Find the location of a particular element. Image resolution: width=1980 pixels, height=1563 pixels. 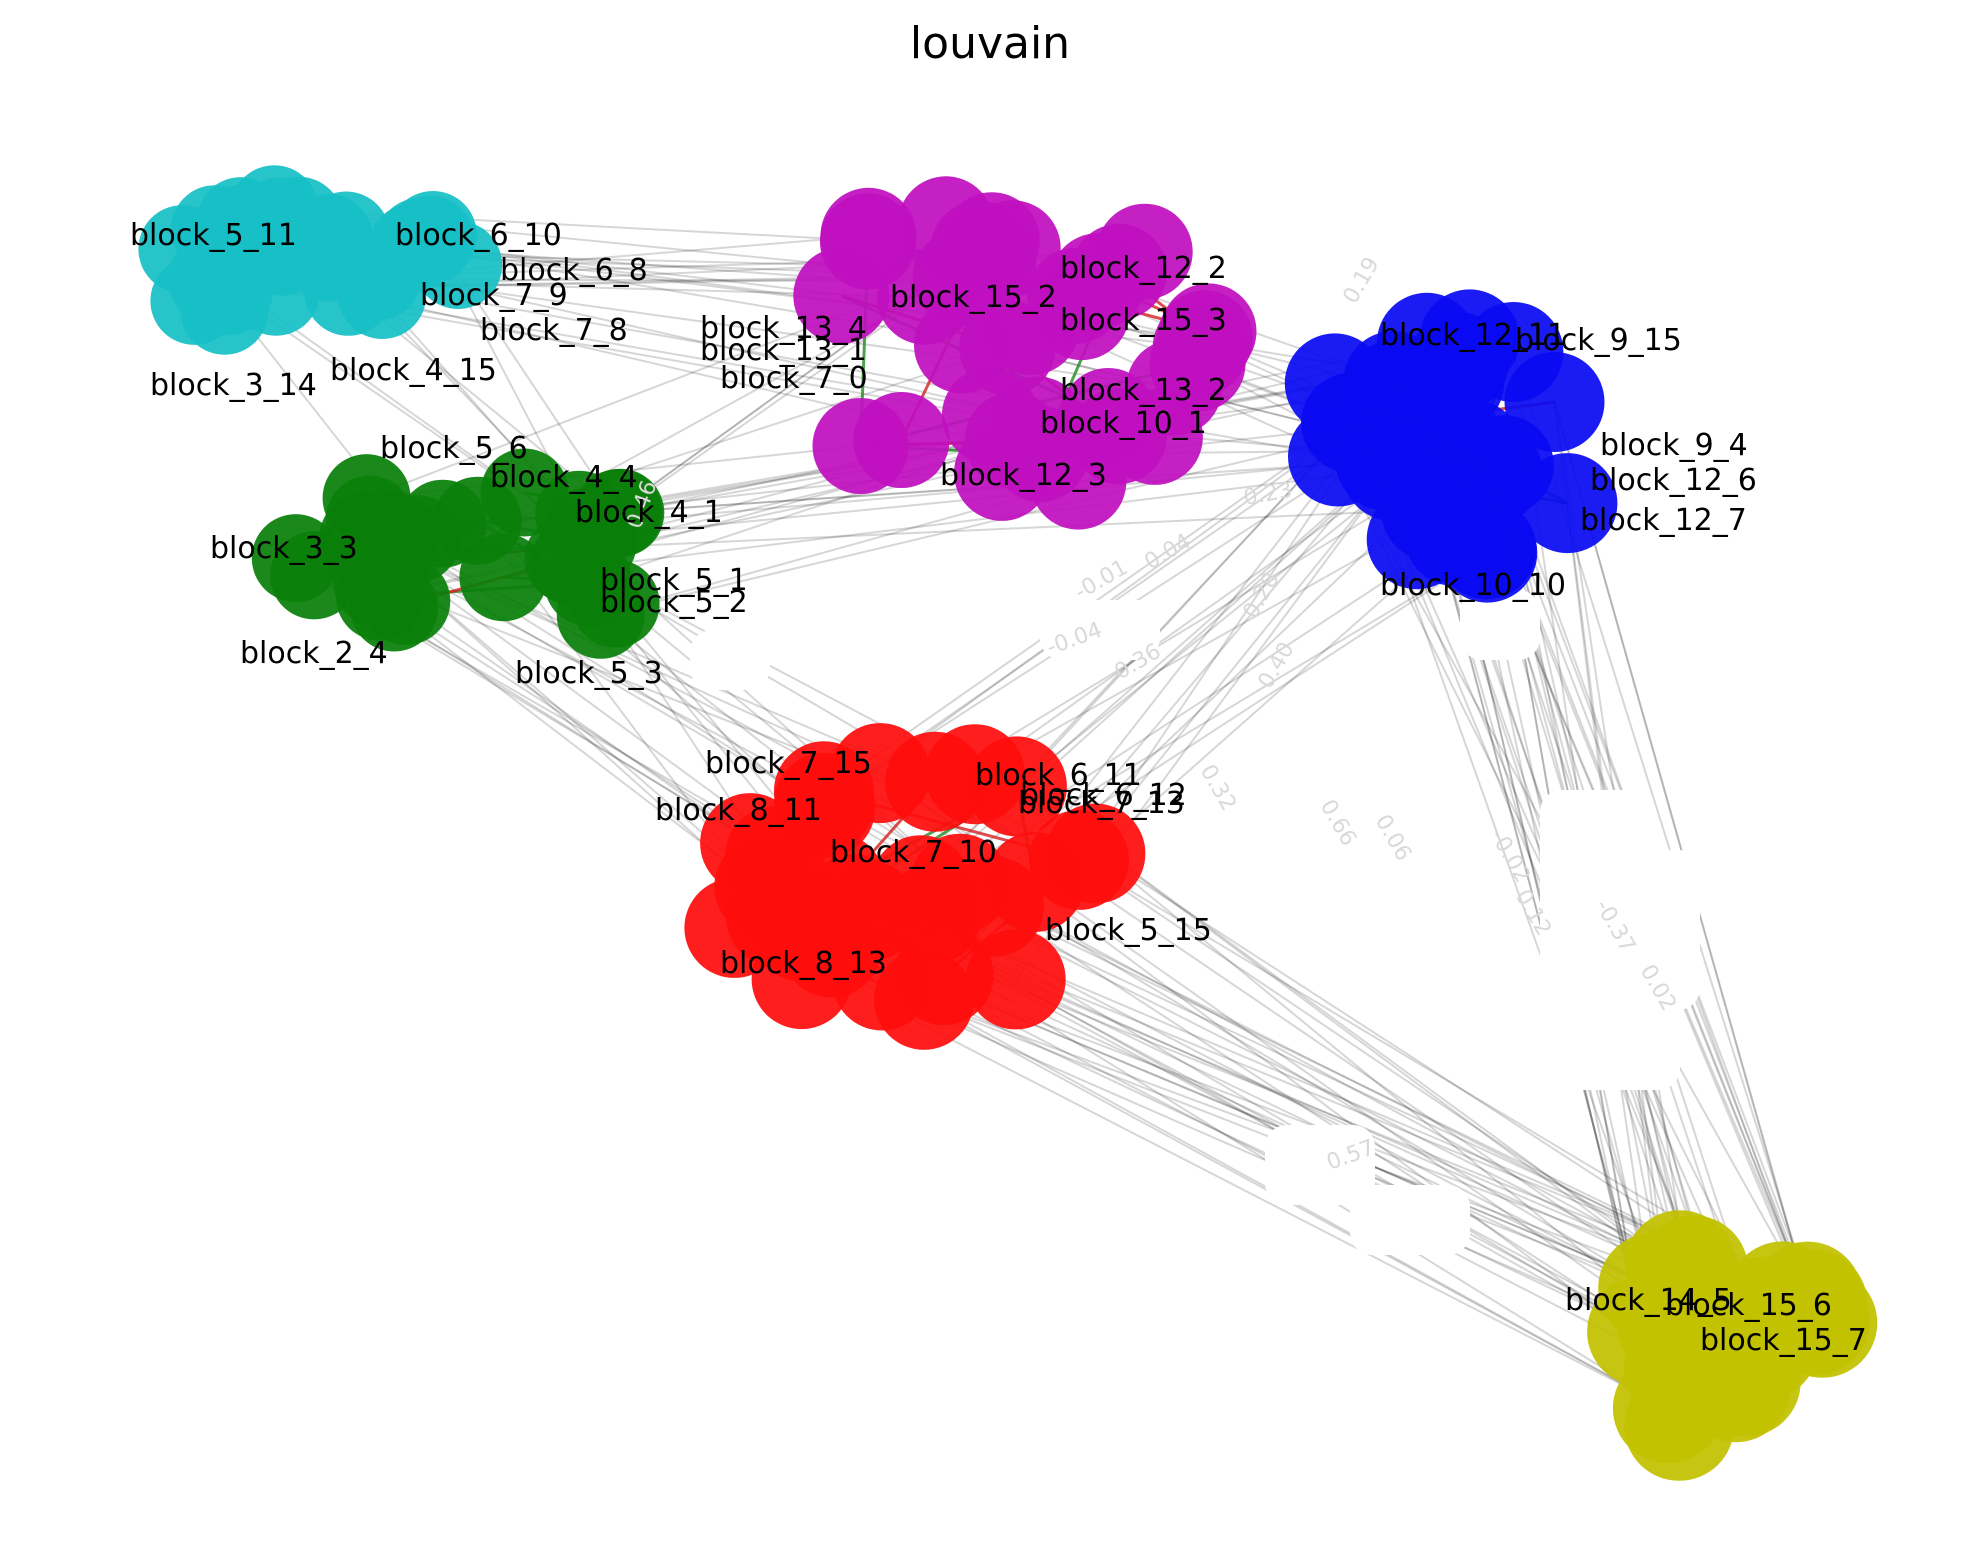

node-label: block_9_4 is located at coordinates (1674, 445).